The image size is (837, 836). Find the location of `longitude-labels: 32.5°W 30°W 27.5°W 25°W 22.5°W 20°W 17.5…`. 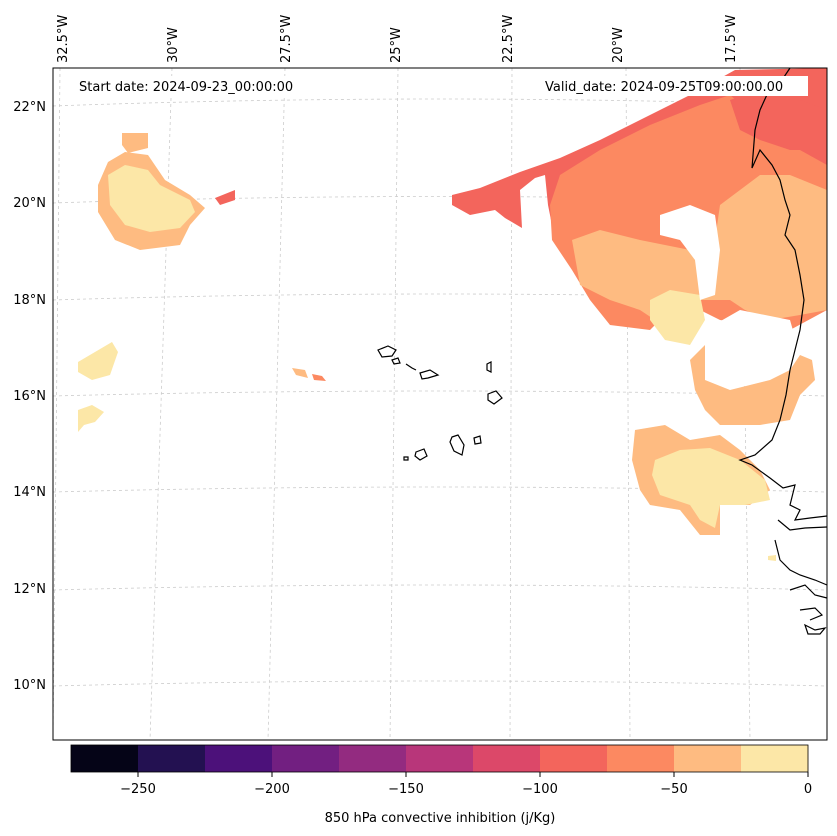

longitude-labels: 32.5°W 30°W 27.5°W 25°W 22.5°W 20°W 17.5… is located at coordinates (397, 39).